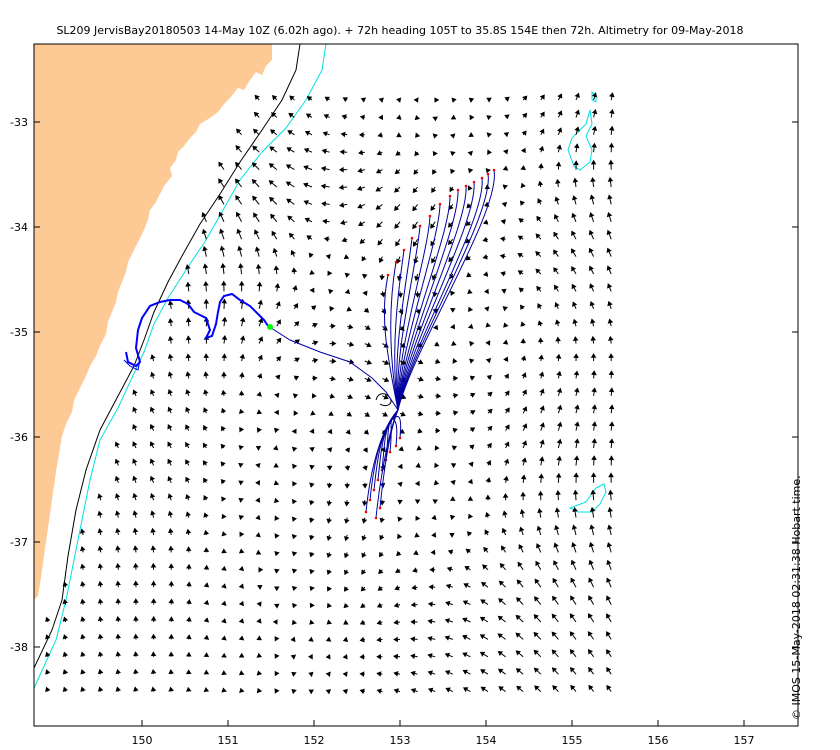 The width and height of the screenshot is (840, 750). What do you see at coordinates (486, 740) in the screenshot?
I see `longitude-tick-label: 154` at bounding box center [486, 740].